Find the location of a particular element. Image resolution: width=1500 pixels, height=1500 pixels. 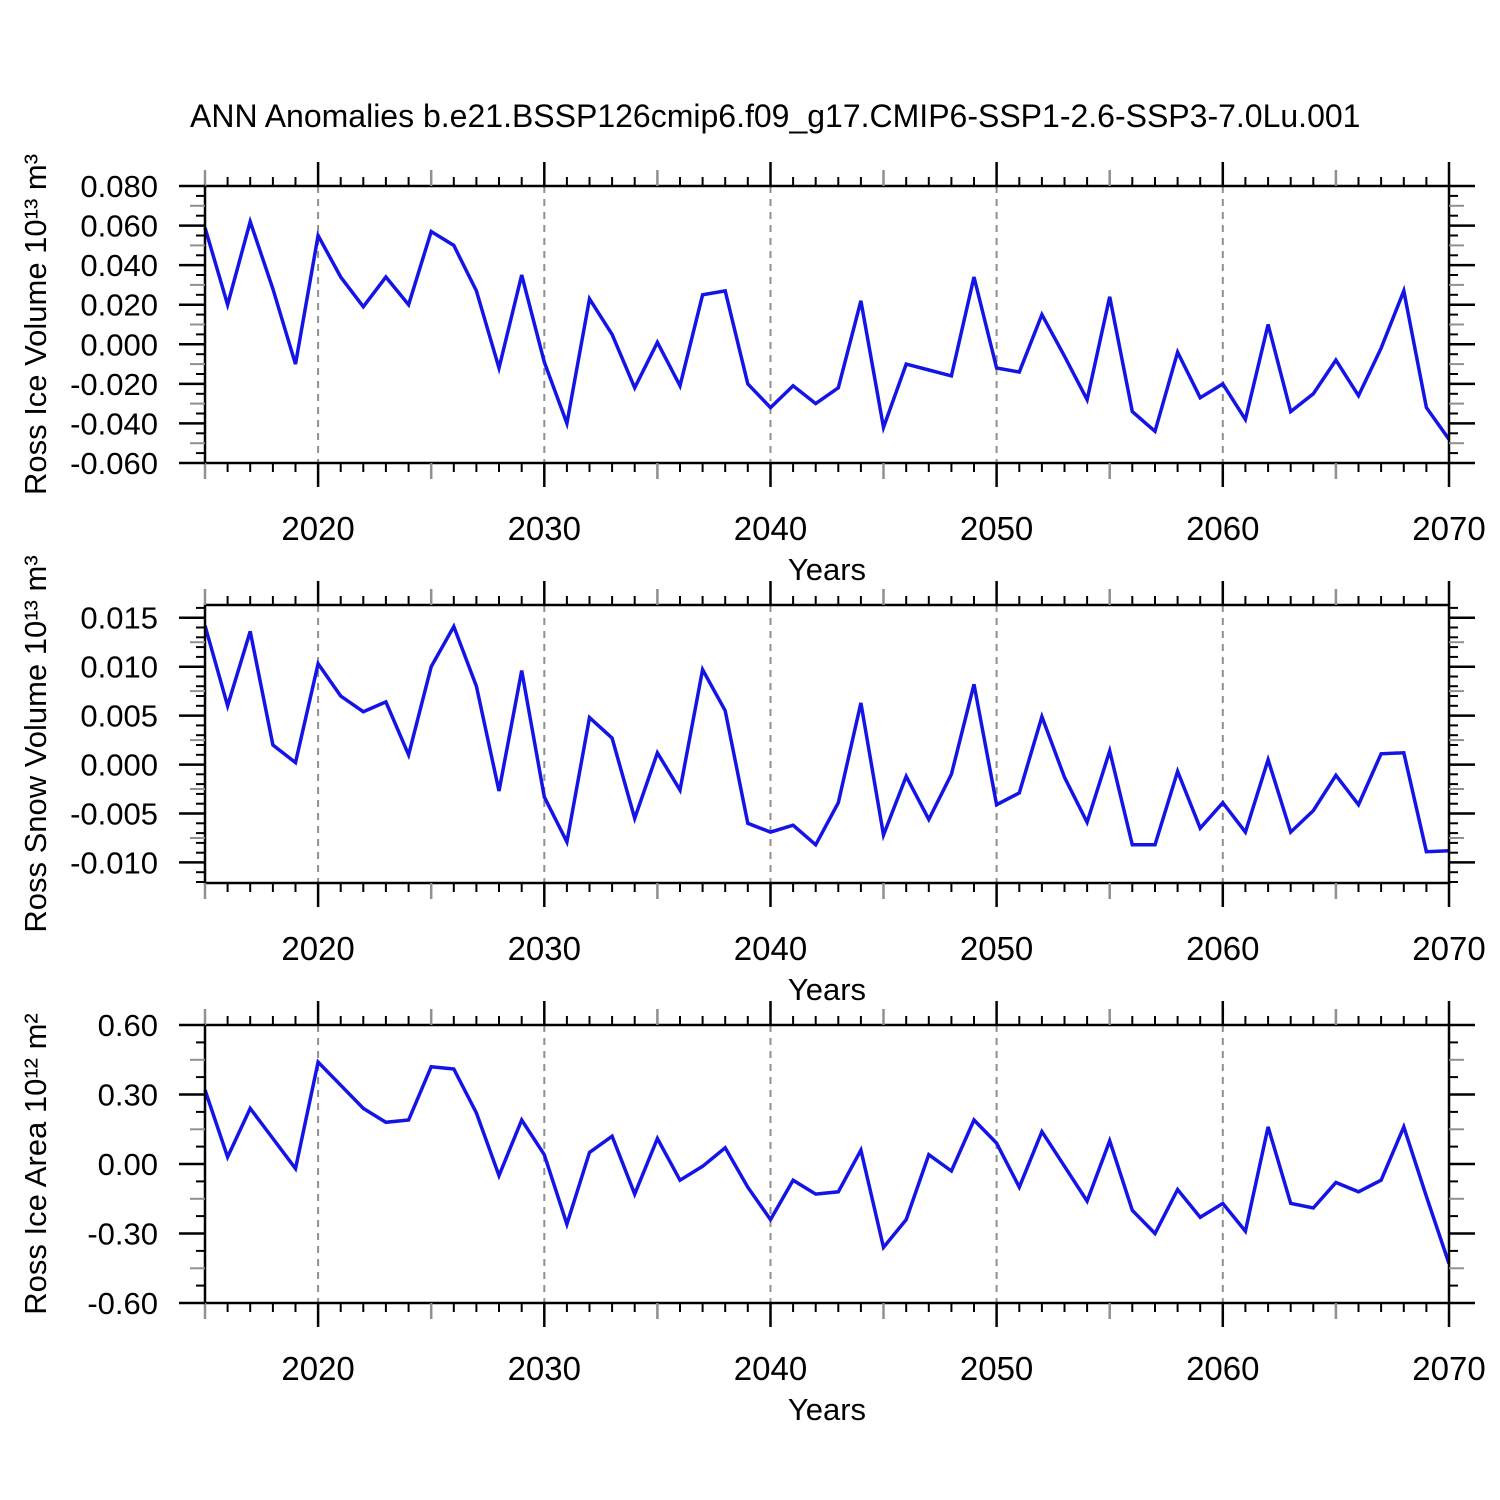

y-tick-label: -0.010 is located at coordinates (114, 862).